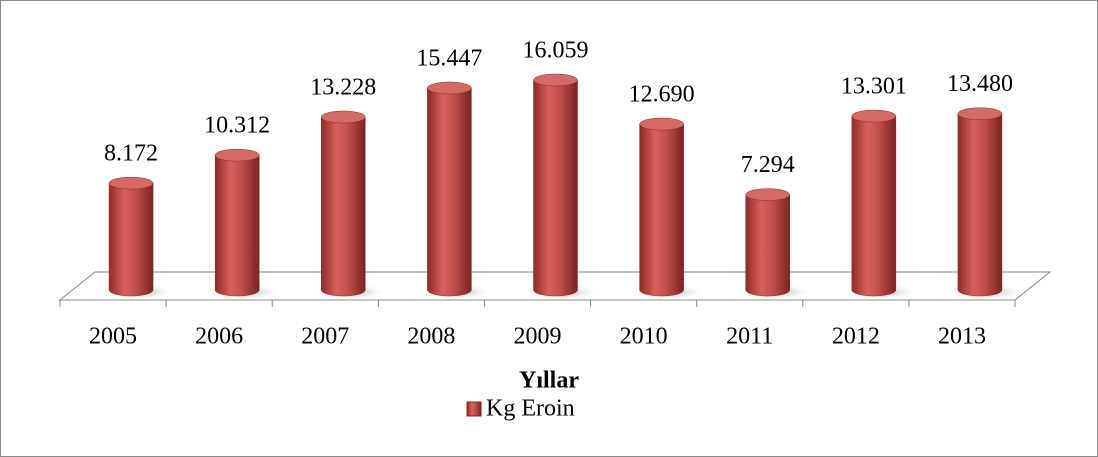  Describe the element at coordinates (749, 337) in the screenshot. I see `x-tick-label: 2011` at that location.